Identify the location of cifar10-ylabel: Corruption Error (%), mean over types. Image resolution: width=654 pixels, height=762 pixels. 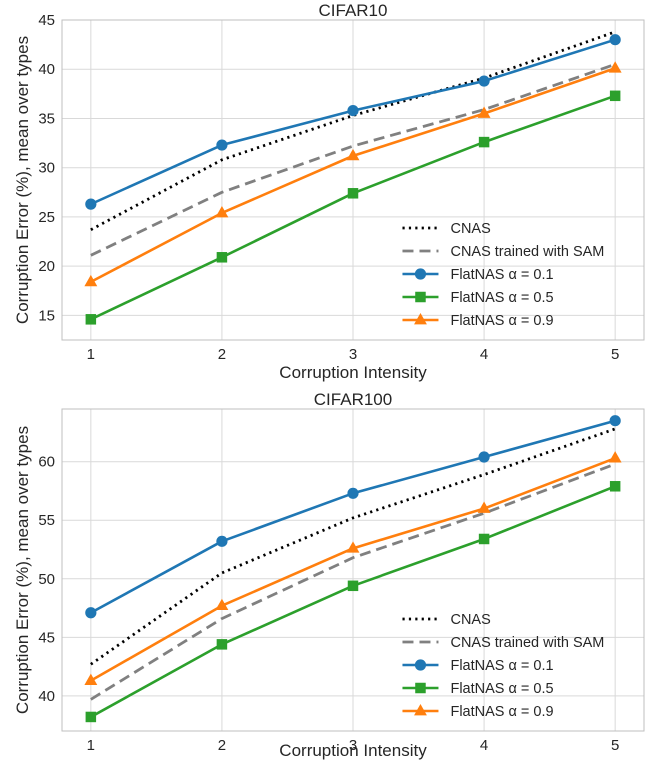
(22, 180).